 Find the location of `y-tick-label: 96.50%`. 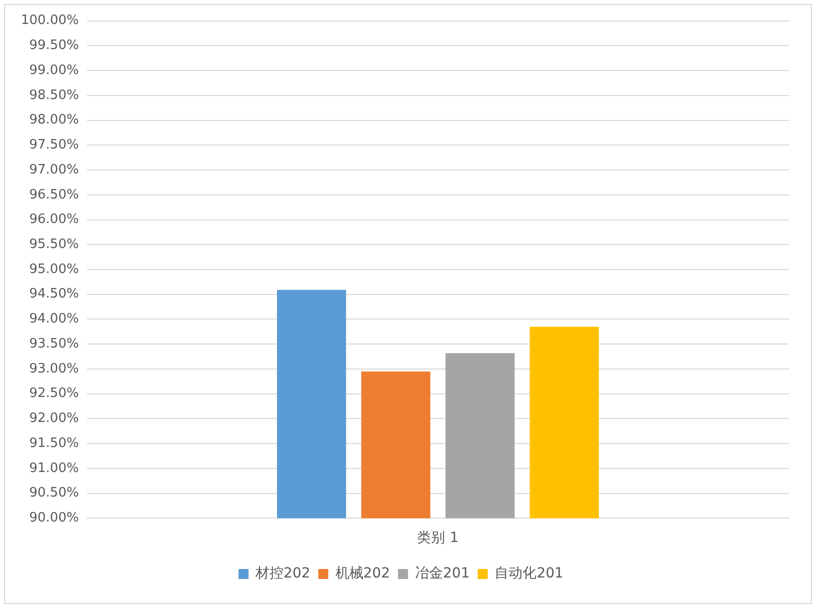

y-tick-label: 96.50% is located at coordinates (54, 194).